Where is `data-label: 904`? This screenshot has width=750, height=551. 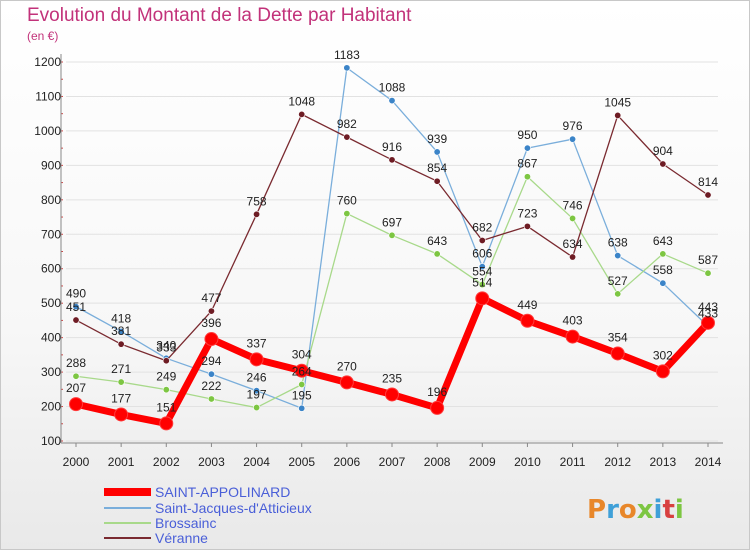 data-label: 904 is located at coordinates (663, 151).